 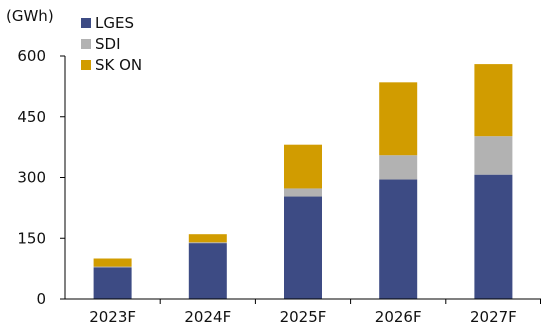 What do you see at coordinates (208, 271) in the screenshot?
I see `bar-lges-2024f` at bounding box center [208, 271].